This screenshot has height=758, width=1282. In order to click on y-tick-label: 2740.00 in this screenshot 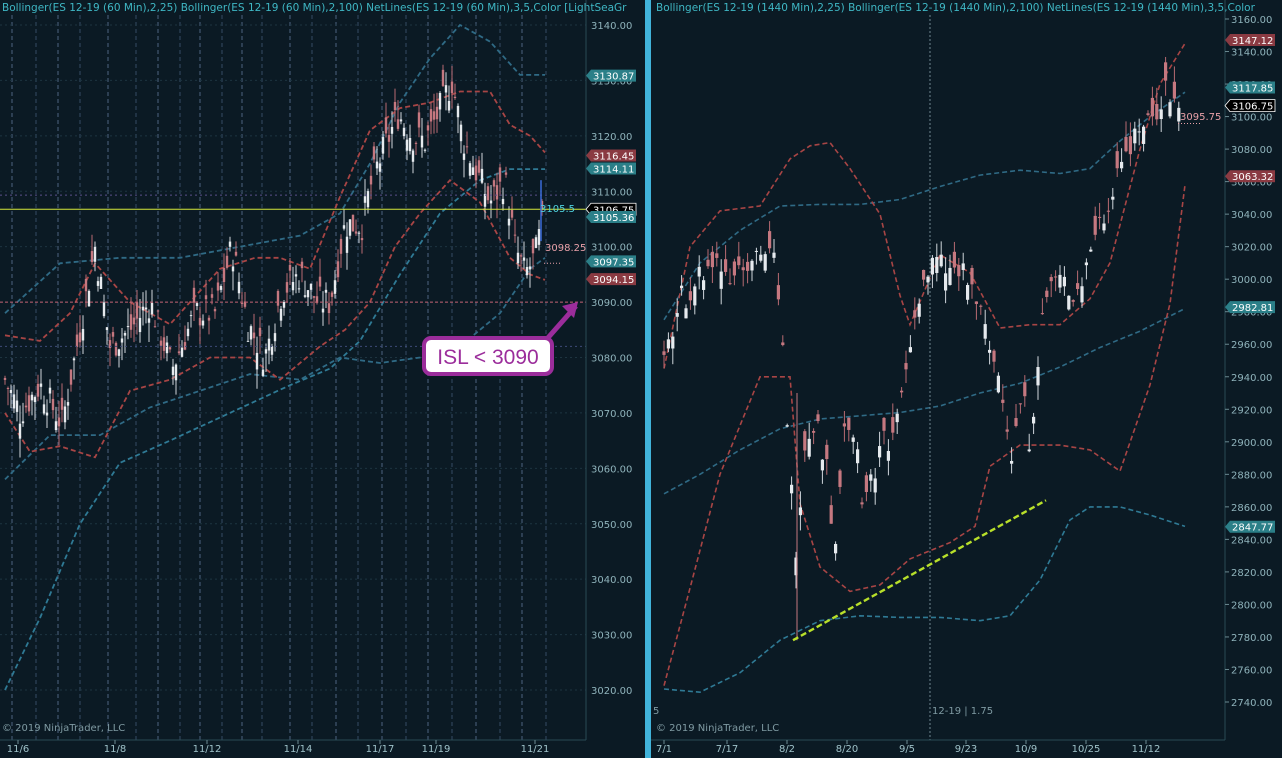, I will do `click(1251, 703)`.